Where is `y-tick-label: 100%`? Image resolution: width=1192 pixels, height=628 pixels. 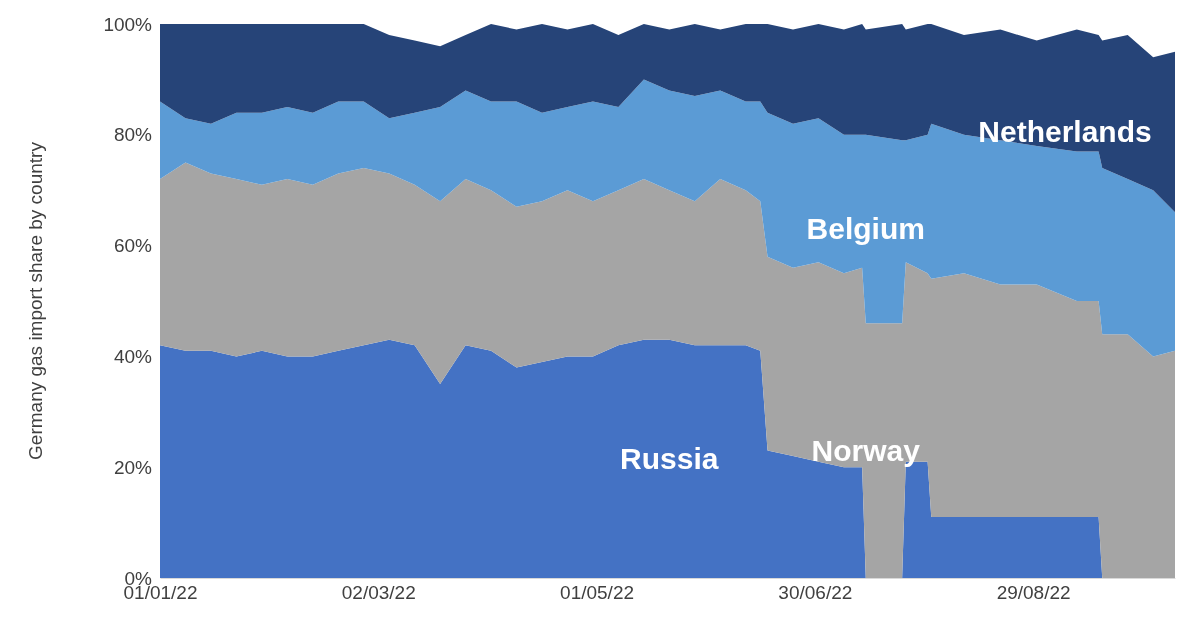
y-tick-label: 100% is located at coordinates (128, 24).